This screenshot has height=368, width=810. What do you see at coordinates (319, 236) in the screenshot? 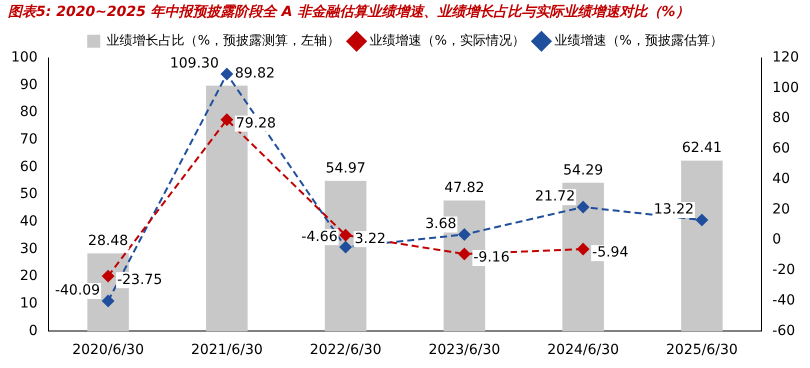
I see `data-label: -4.66` at bounding box center [319, 236].